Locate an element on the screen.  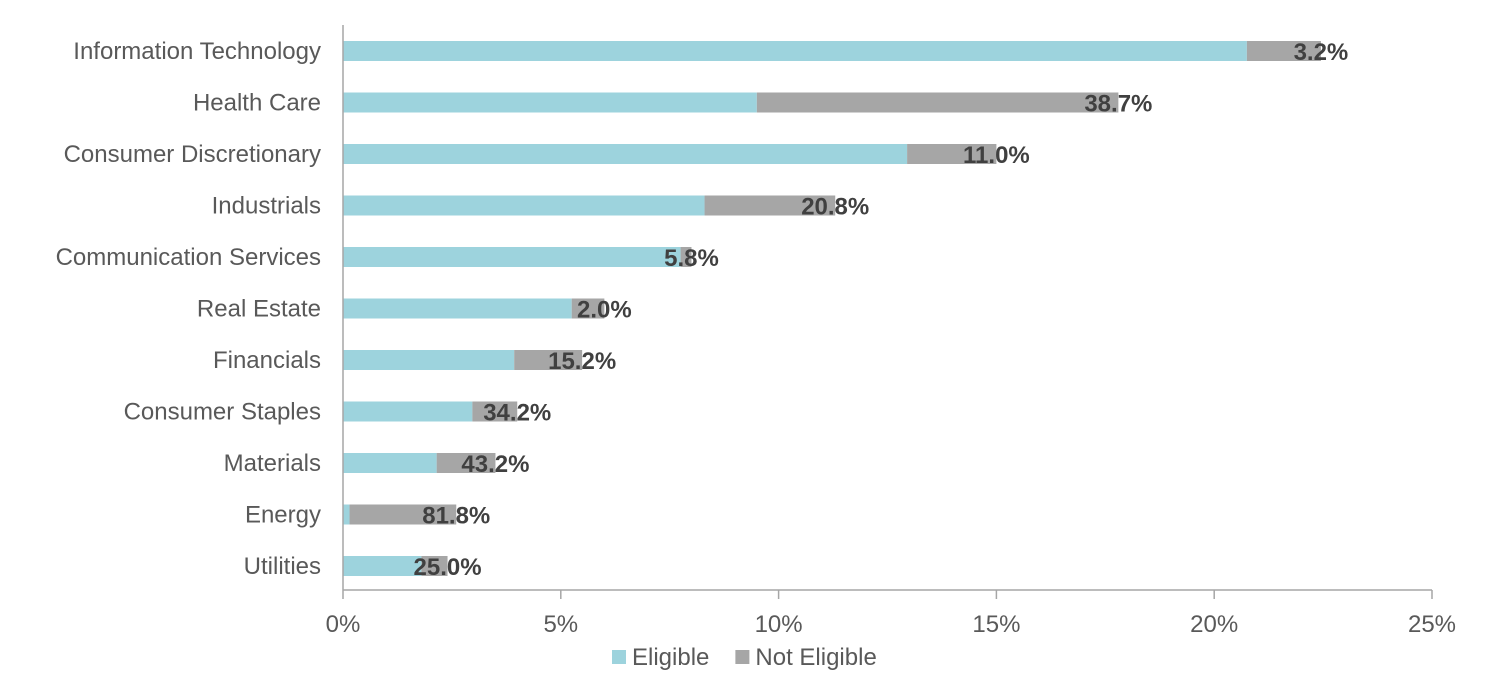
x-tick-label: 0% is located at coordinates (343, 624).